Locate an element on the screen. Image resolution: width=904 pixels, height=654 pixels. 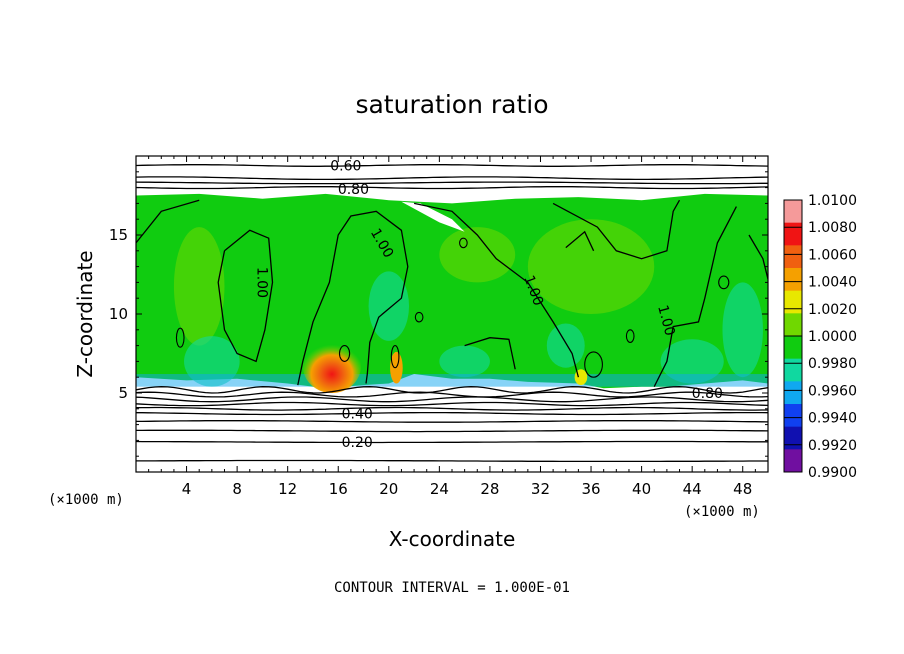
contour-label: 0.20 is located at coordinates (357, 443).